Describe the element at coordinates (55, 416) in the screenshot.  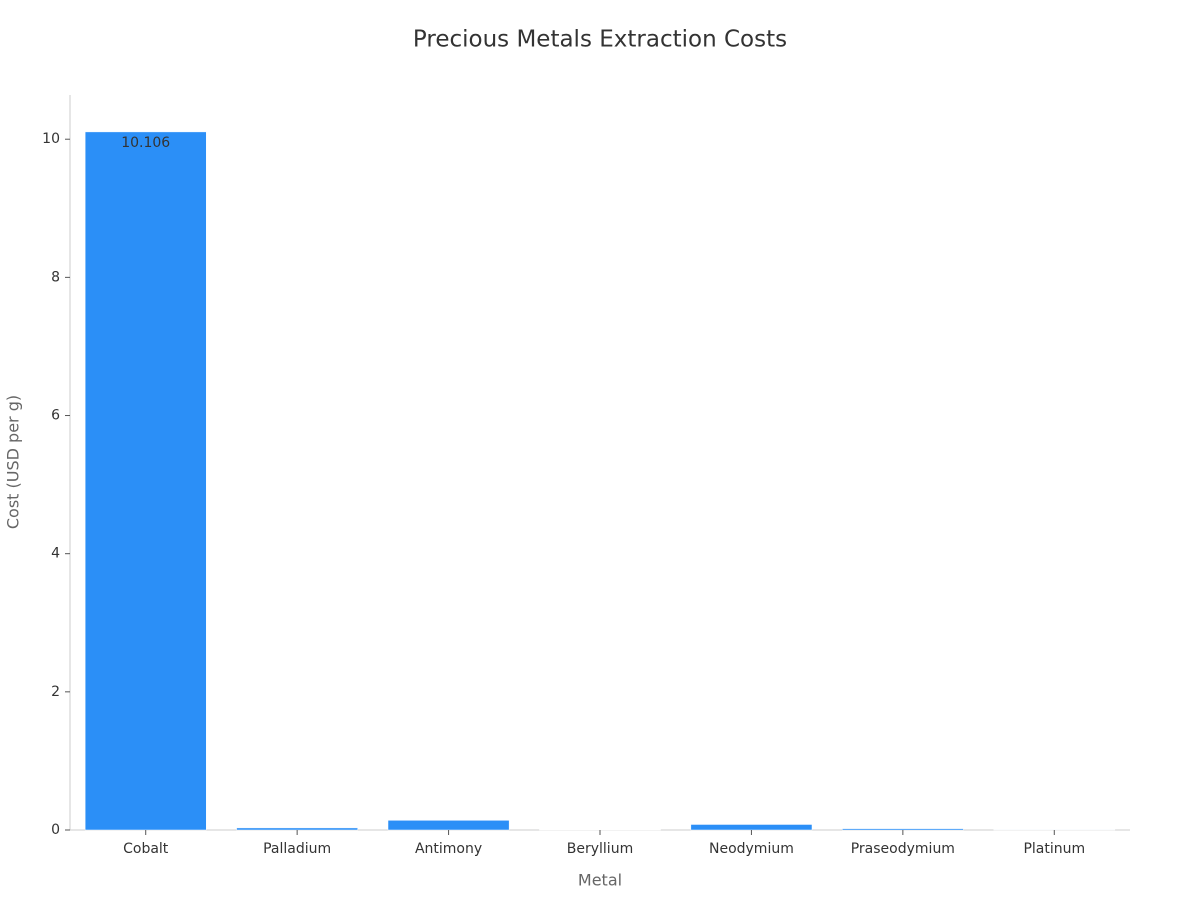
I see `y-tick-label: 6` at that location.